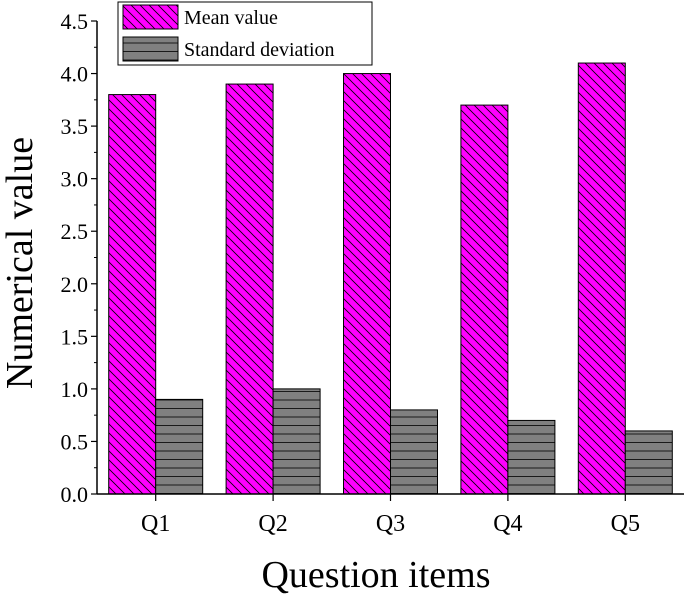  Describe the element at coordinates (75, 74) in the screenshot. I see `y-tick-label: 4.0` at that location.